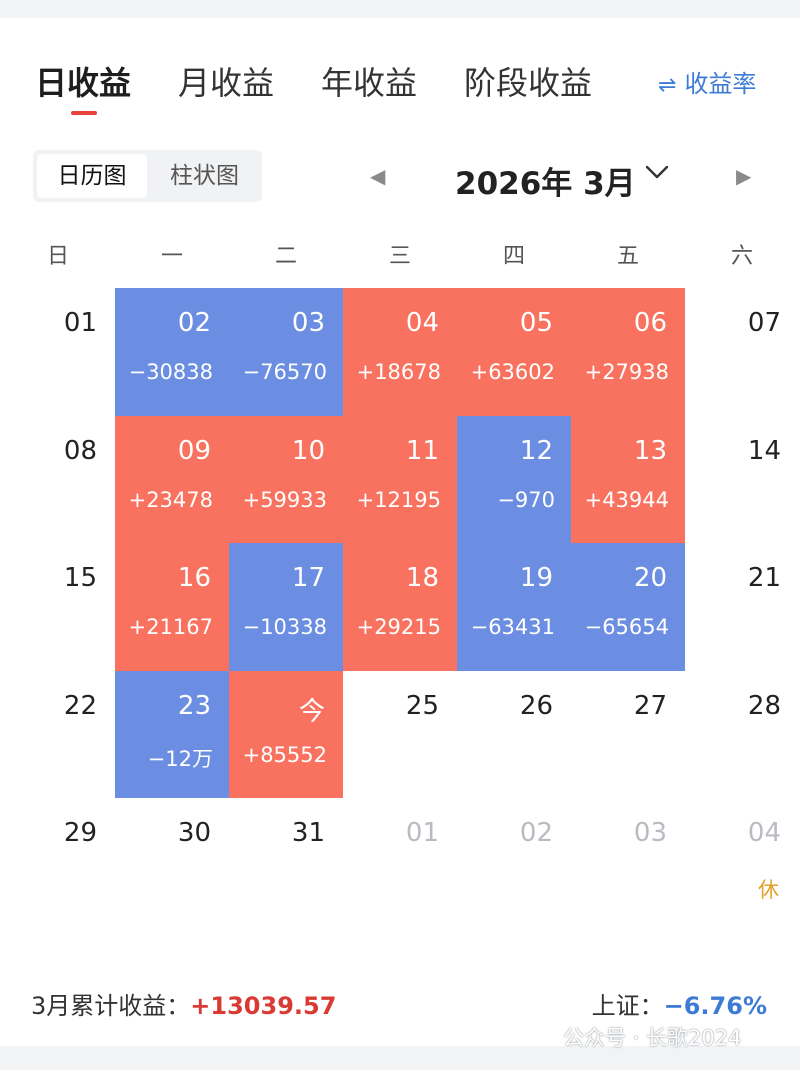 Image resolution: width=800 pixels, height=1070 pixels. I want to click on calendar-day-cell: 08, so click(58, 480).